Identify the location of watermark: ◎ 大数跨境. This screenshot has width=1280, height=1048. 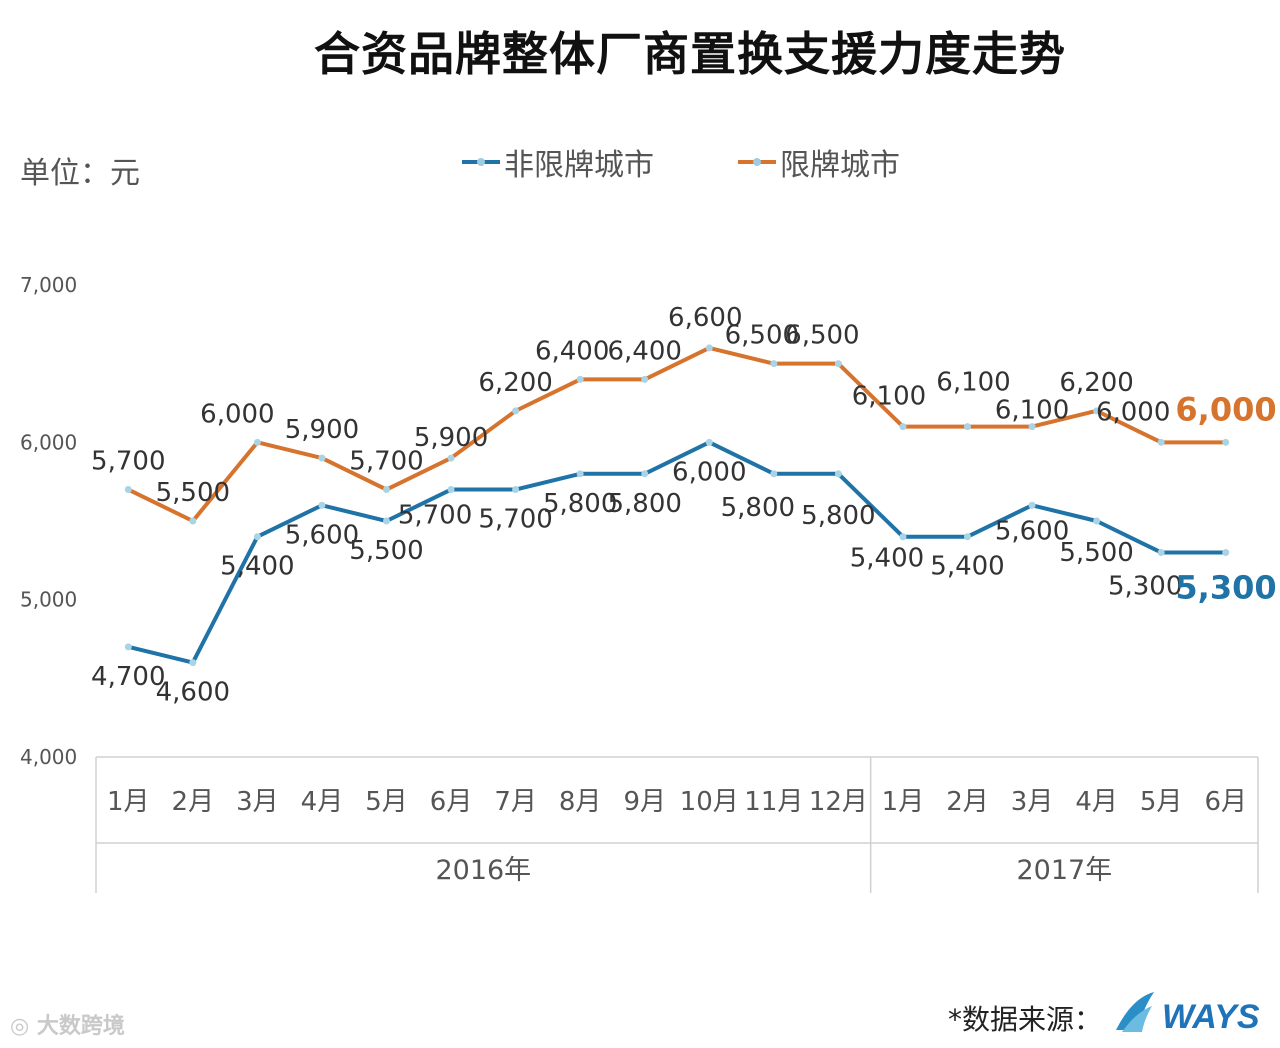
(67, 1026).